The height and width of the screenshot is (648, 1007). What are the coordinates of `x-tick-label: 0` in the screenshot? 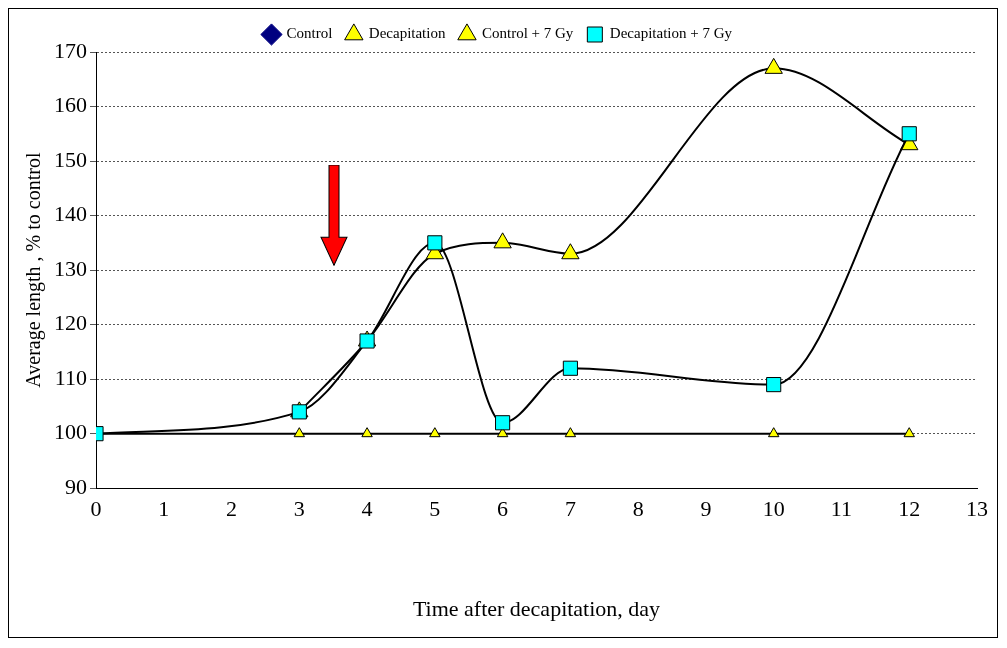 It's located at (96, 509).